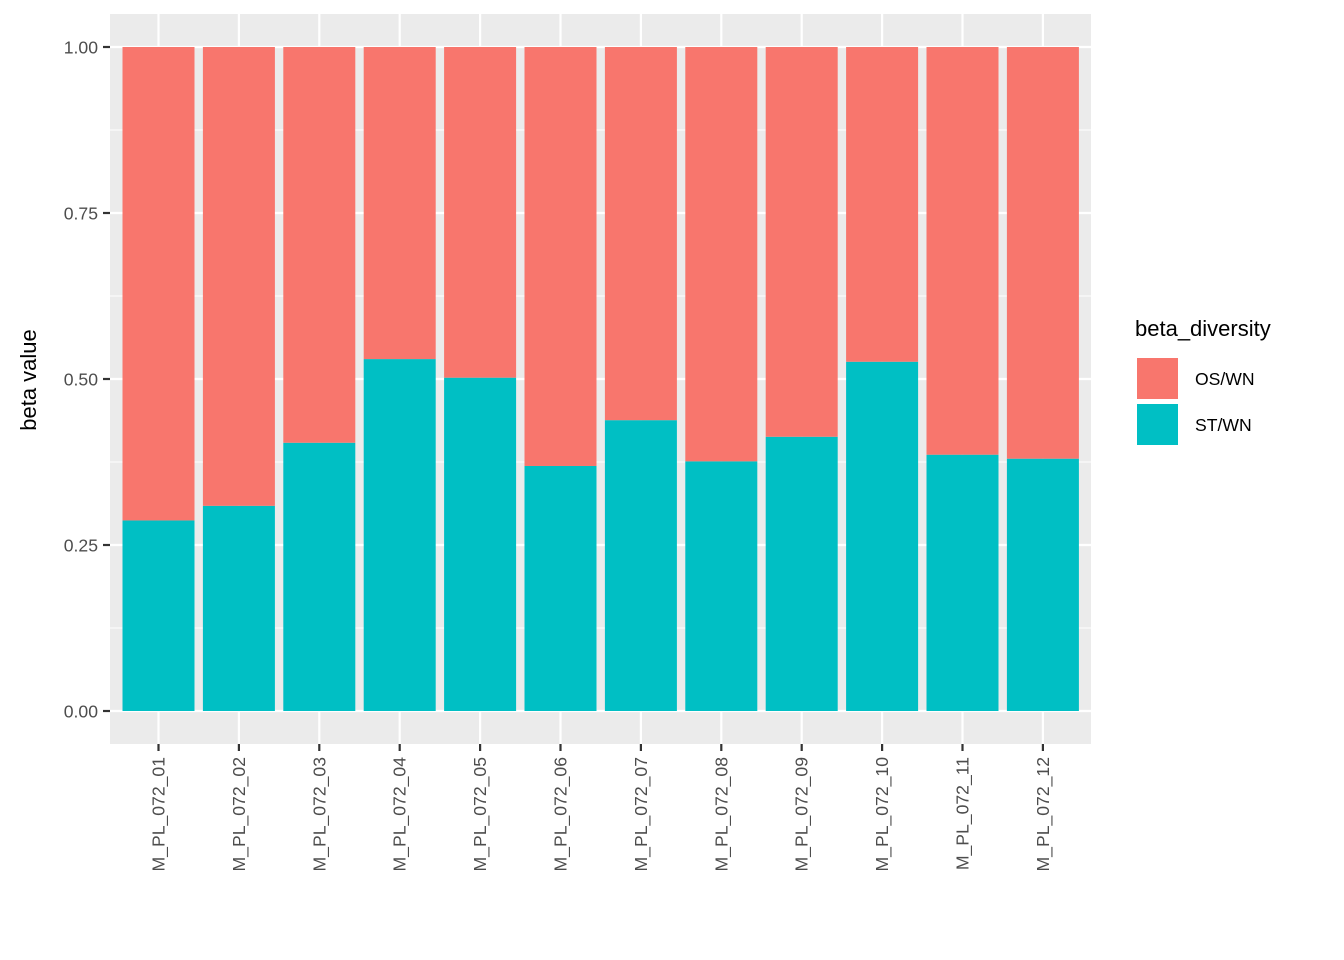 This screenshot has height=960, width=1344. I want to click on x-tick-label: M_PL_072_01, so click(159, 814).